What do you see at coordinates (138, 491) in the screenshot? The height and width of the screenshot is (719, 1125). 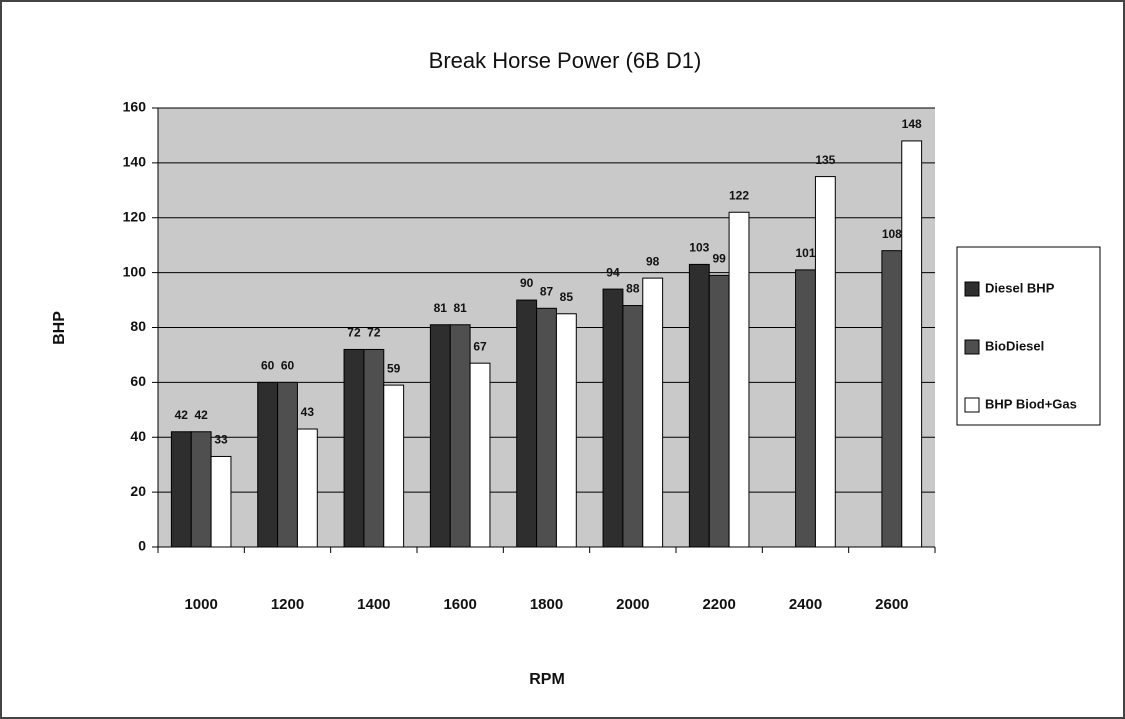 I see `y-tick-label: 20` at bounding box center [138, 491].